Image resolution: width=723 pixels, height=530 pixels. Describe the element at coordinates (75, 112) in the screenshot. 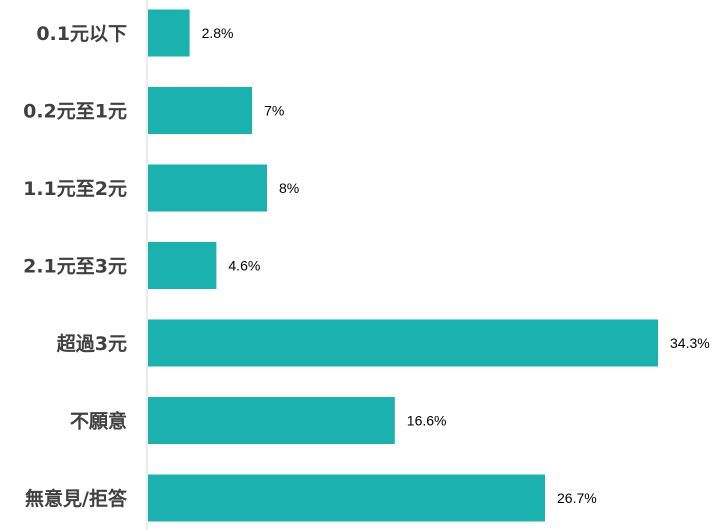

I see `category-label: 0.2元至1元` at that location.